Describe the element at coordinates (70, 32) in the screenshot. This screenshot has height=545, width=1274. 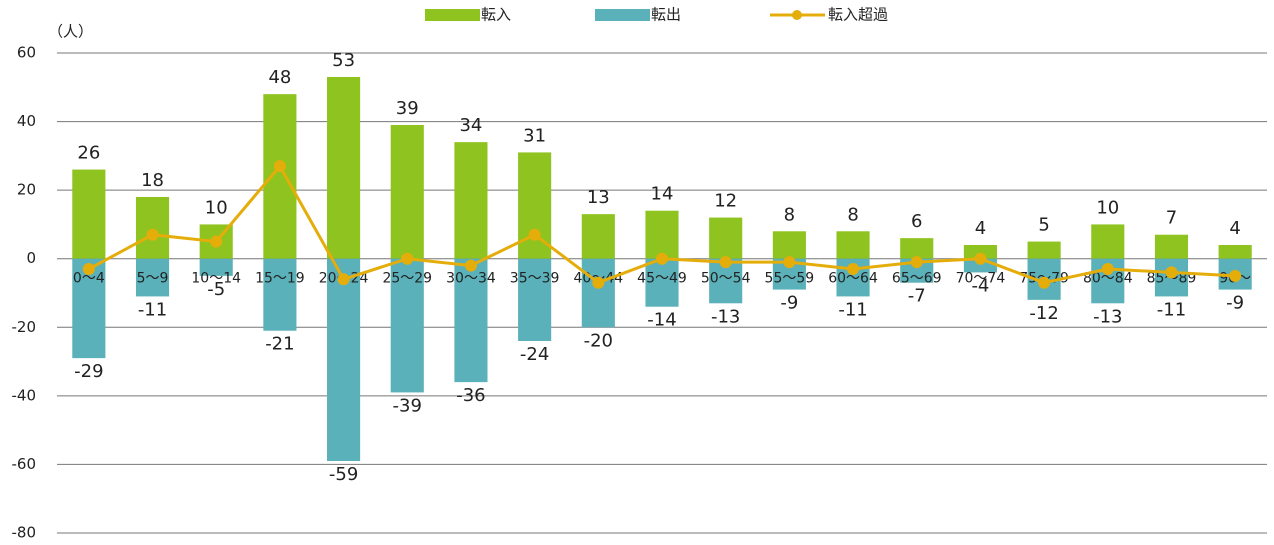
I see `y-axis-label: （人）` at that location.